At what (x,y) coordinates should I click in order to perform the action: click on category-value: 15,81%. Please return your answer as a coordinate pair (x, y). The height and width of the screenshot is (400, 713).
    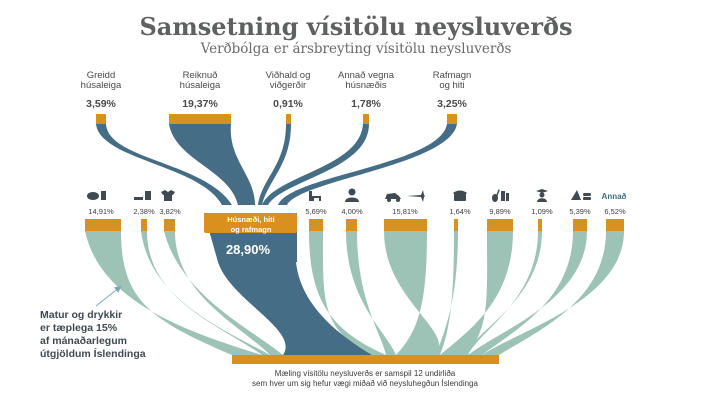
    Looking at the image, I should click on (405, 211).